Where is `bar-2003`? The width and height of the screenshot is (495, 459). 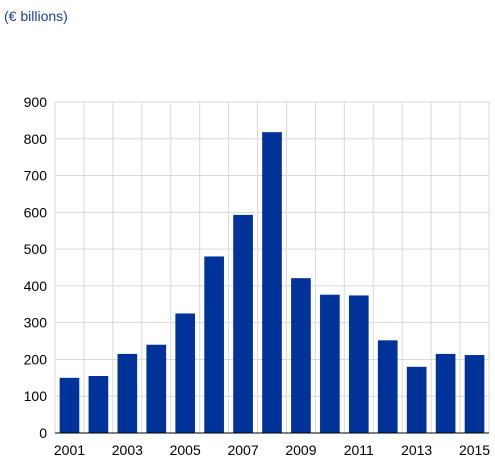 bar-2003 is located at coordinates (127, 393).